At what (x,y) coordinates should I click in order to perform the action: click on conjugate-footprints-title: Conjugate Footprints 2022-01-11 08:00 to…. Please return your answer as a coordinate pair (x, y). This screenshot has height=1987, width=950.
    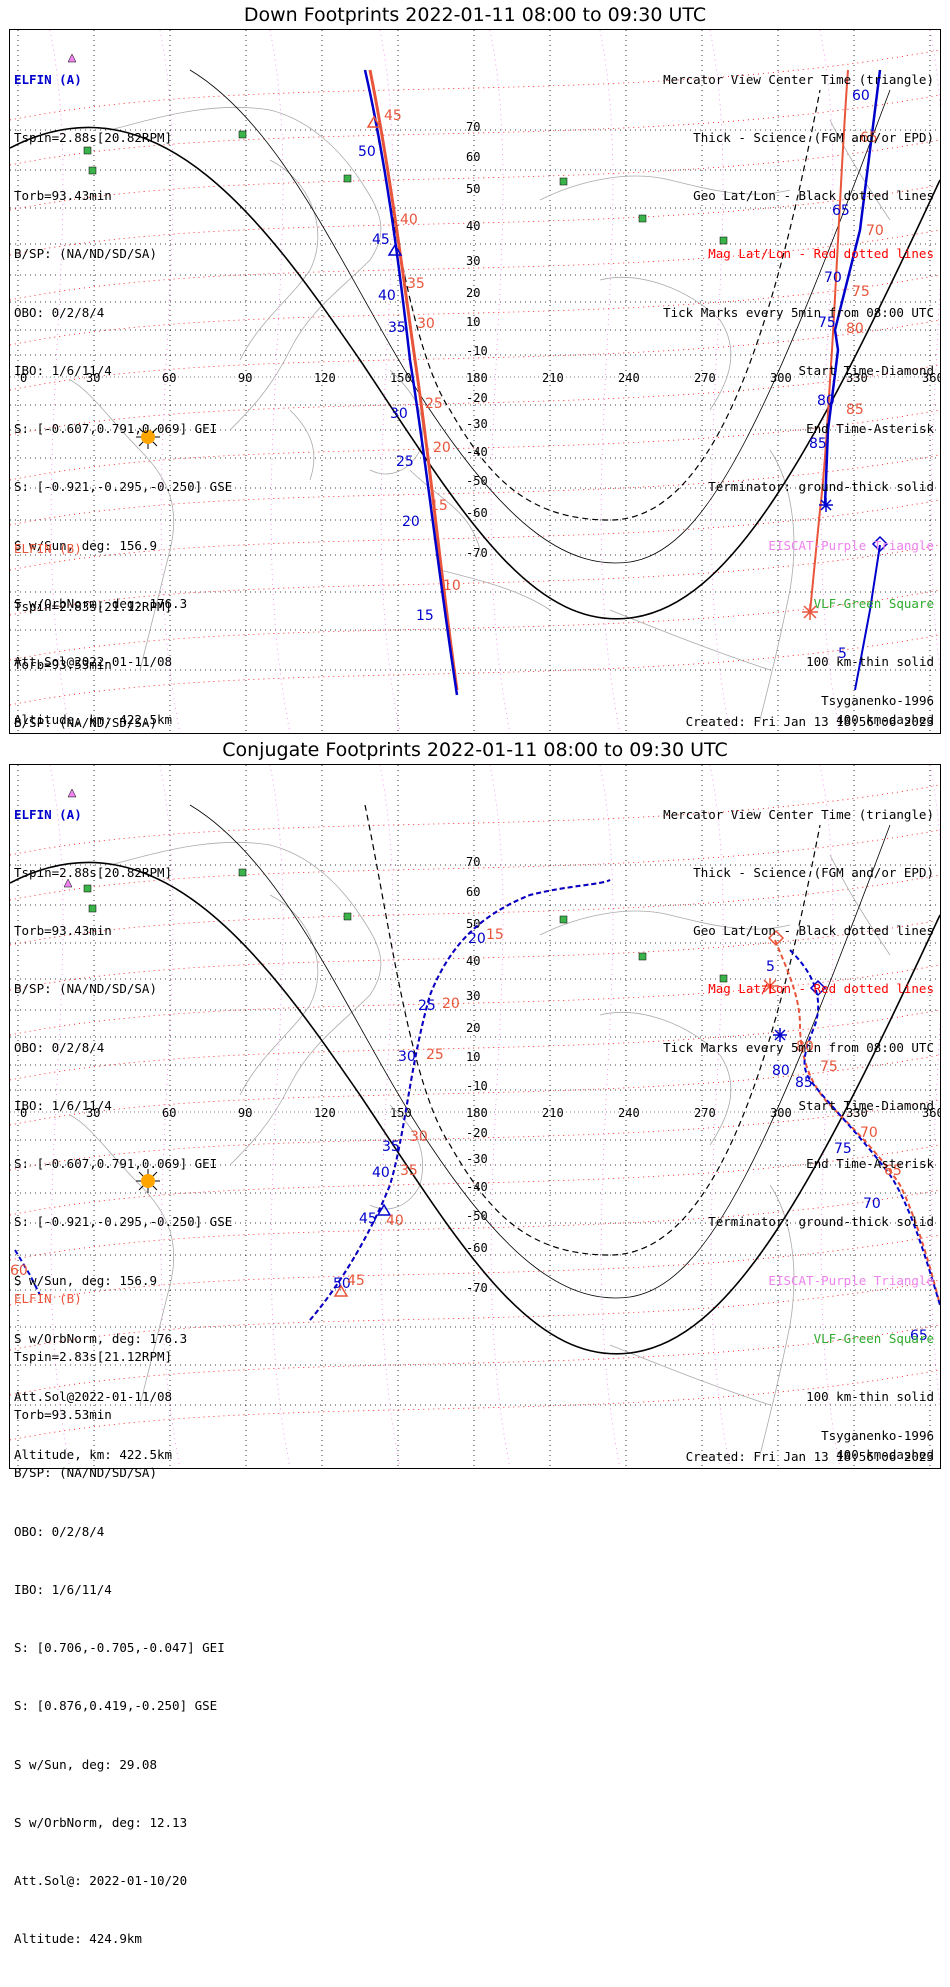
    Looking at the image, I should click on (475, 750).